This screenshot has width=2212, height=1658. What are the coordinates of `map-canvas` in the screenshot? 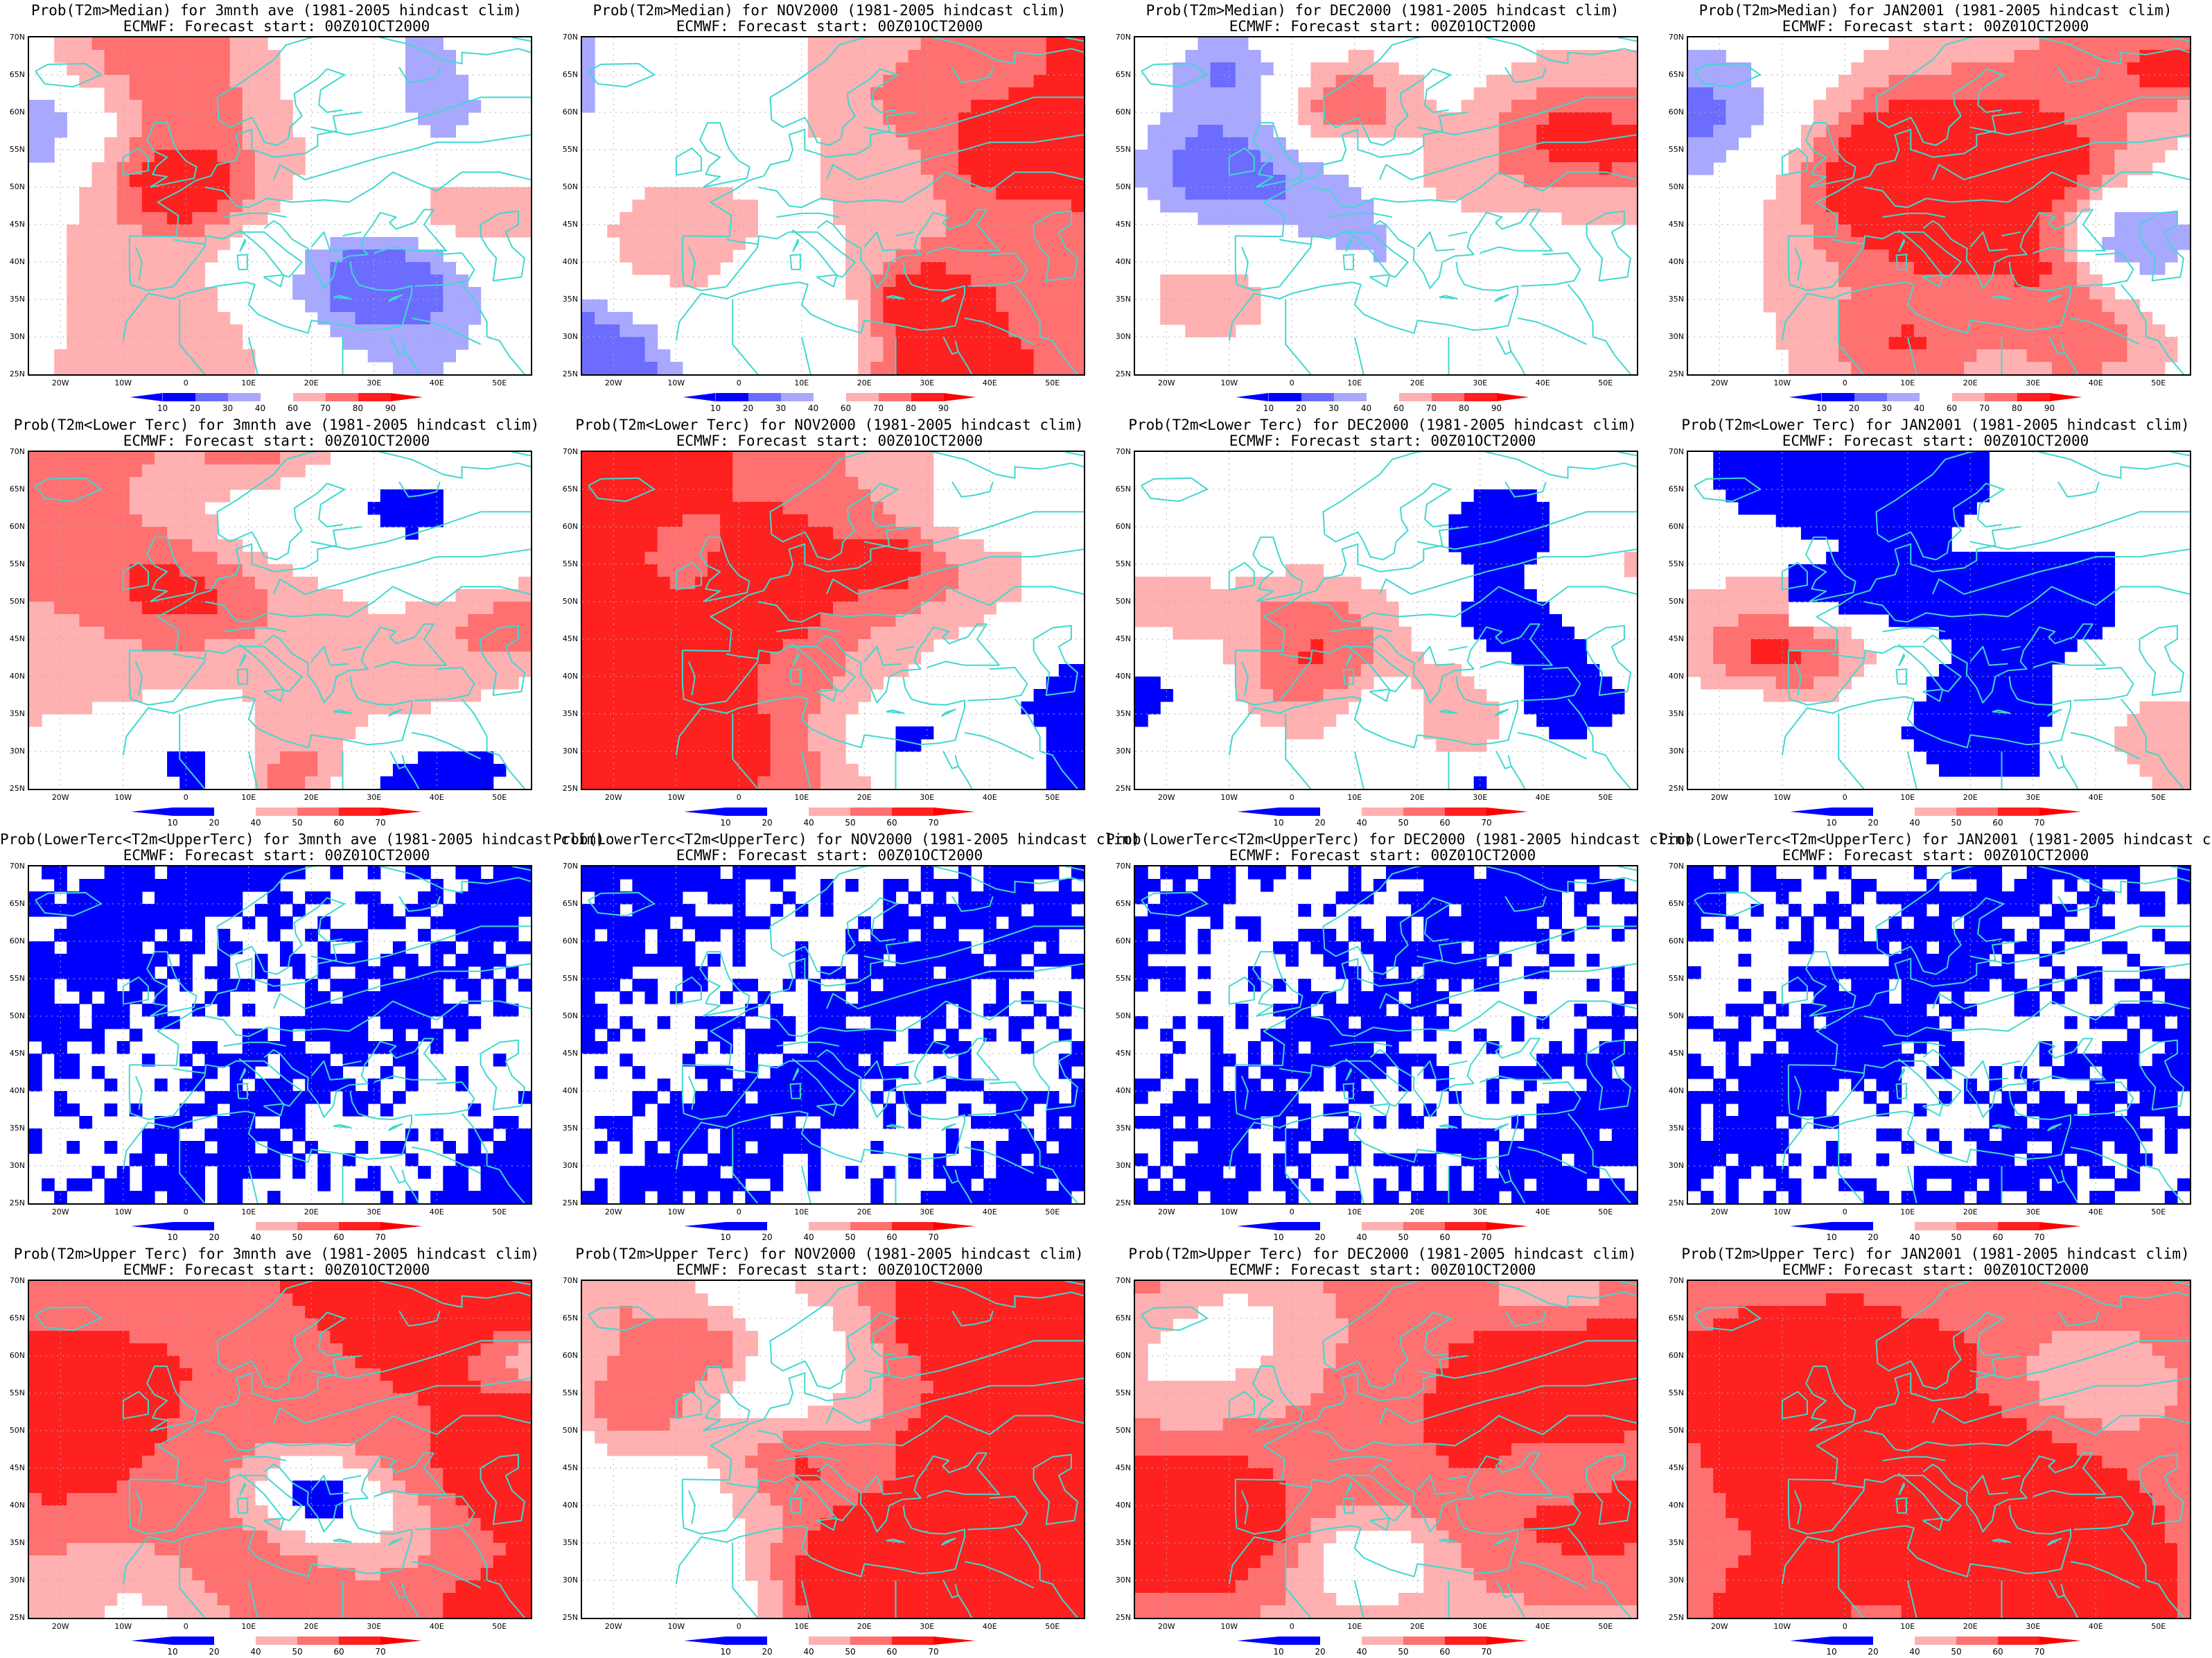 It's located at (280, 206).